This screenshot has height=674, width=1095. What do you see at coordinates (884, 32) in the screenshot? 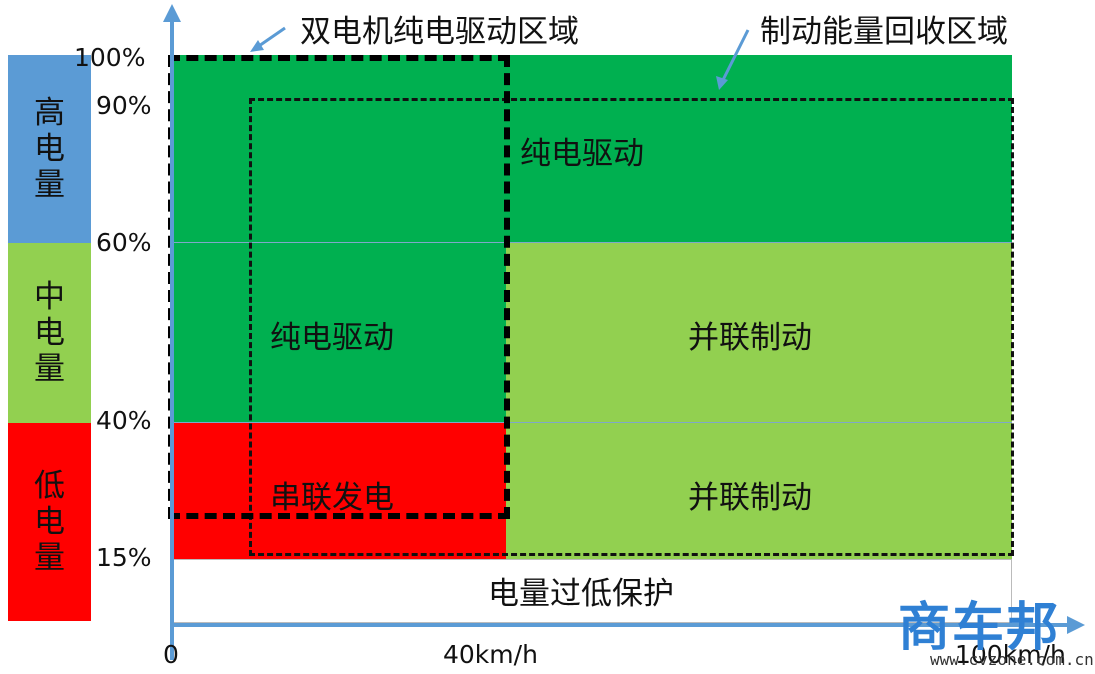
I see `callout-regen: 制动能量回收区域` at bounding box center [884, 32].